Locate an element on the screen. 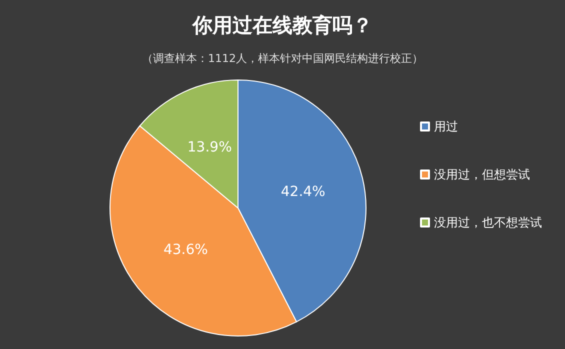 Image resolution: width=565 pixels, height=349 pixels. chart-subtitle: （调查样本：1112人，样本针对中国网民结构进行校正） is located at coordinates (282, 58).